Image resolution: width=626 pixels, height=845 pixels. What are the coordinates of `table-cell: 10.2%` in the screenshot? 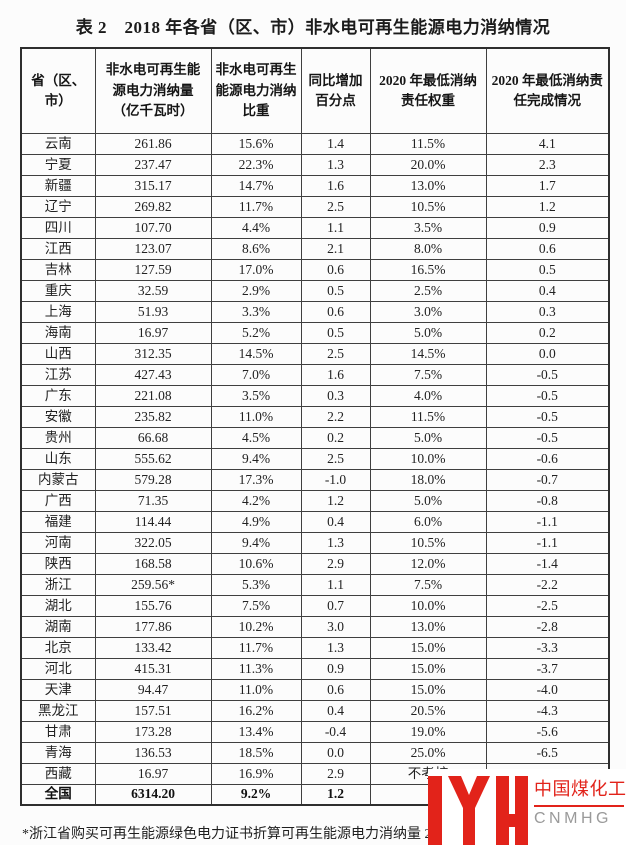 It's located at (256, 626).